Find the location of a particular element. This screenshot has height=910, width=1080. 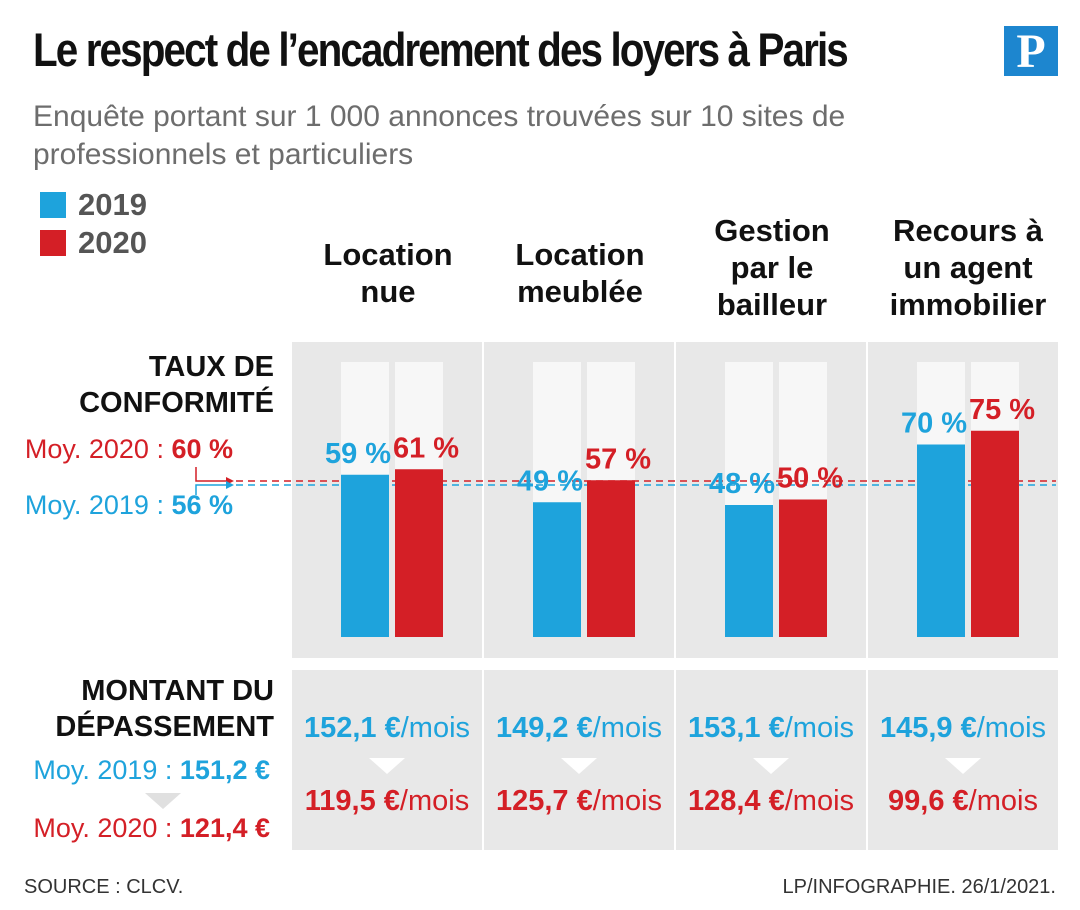

amount-value: 119,5 € is located at coordinates (352, 801).